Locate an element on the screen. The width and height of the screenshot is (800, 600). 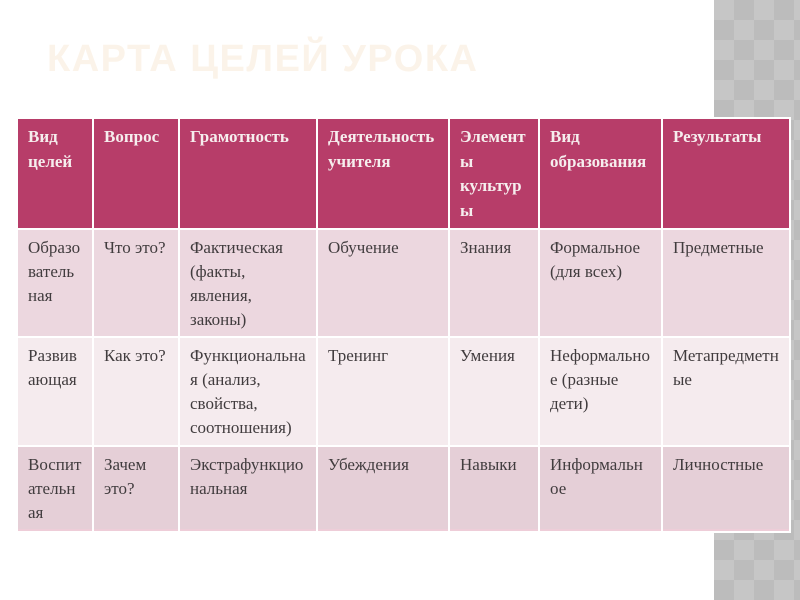
table-cell: Неформальное (разные дети) is located at coordinates (600, 391).